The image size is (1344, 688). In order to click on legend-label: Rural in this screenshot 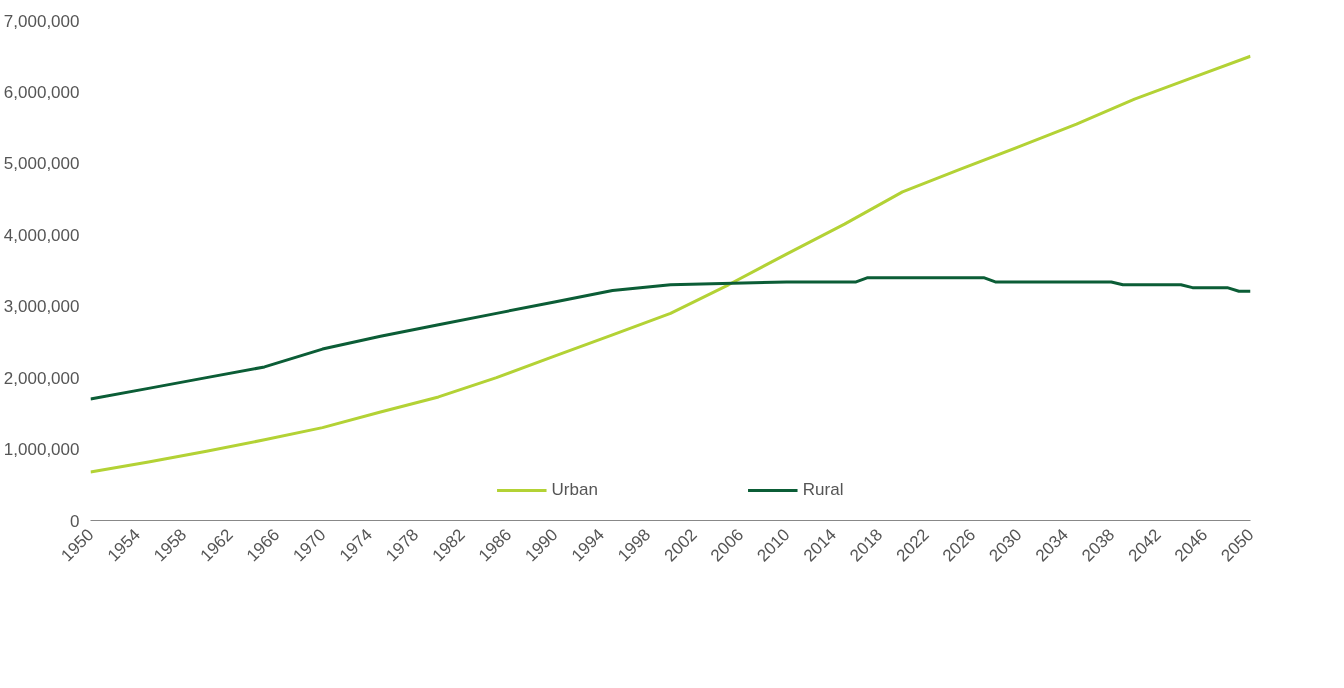, I will do `click(823, 490)`.